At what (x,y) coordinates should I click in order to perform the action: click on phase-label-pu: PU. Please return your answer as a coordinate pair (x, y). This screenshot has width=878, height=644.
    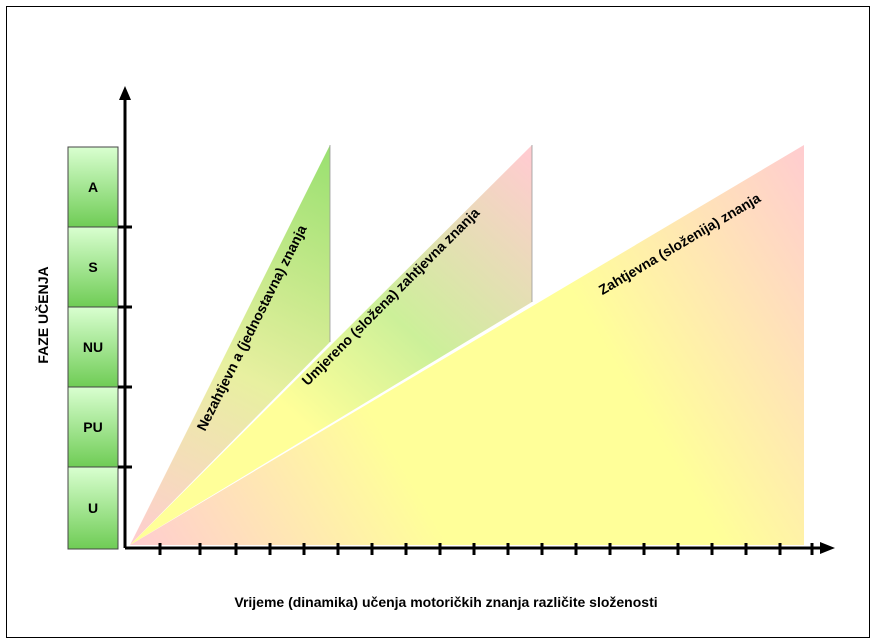
    Looking at the image, I should click on (92, 427).